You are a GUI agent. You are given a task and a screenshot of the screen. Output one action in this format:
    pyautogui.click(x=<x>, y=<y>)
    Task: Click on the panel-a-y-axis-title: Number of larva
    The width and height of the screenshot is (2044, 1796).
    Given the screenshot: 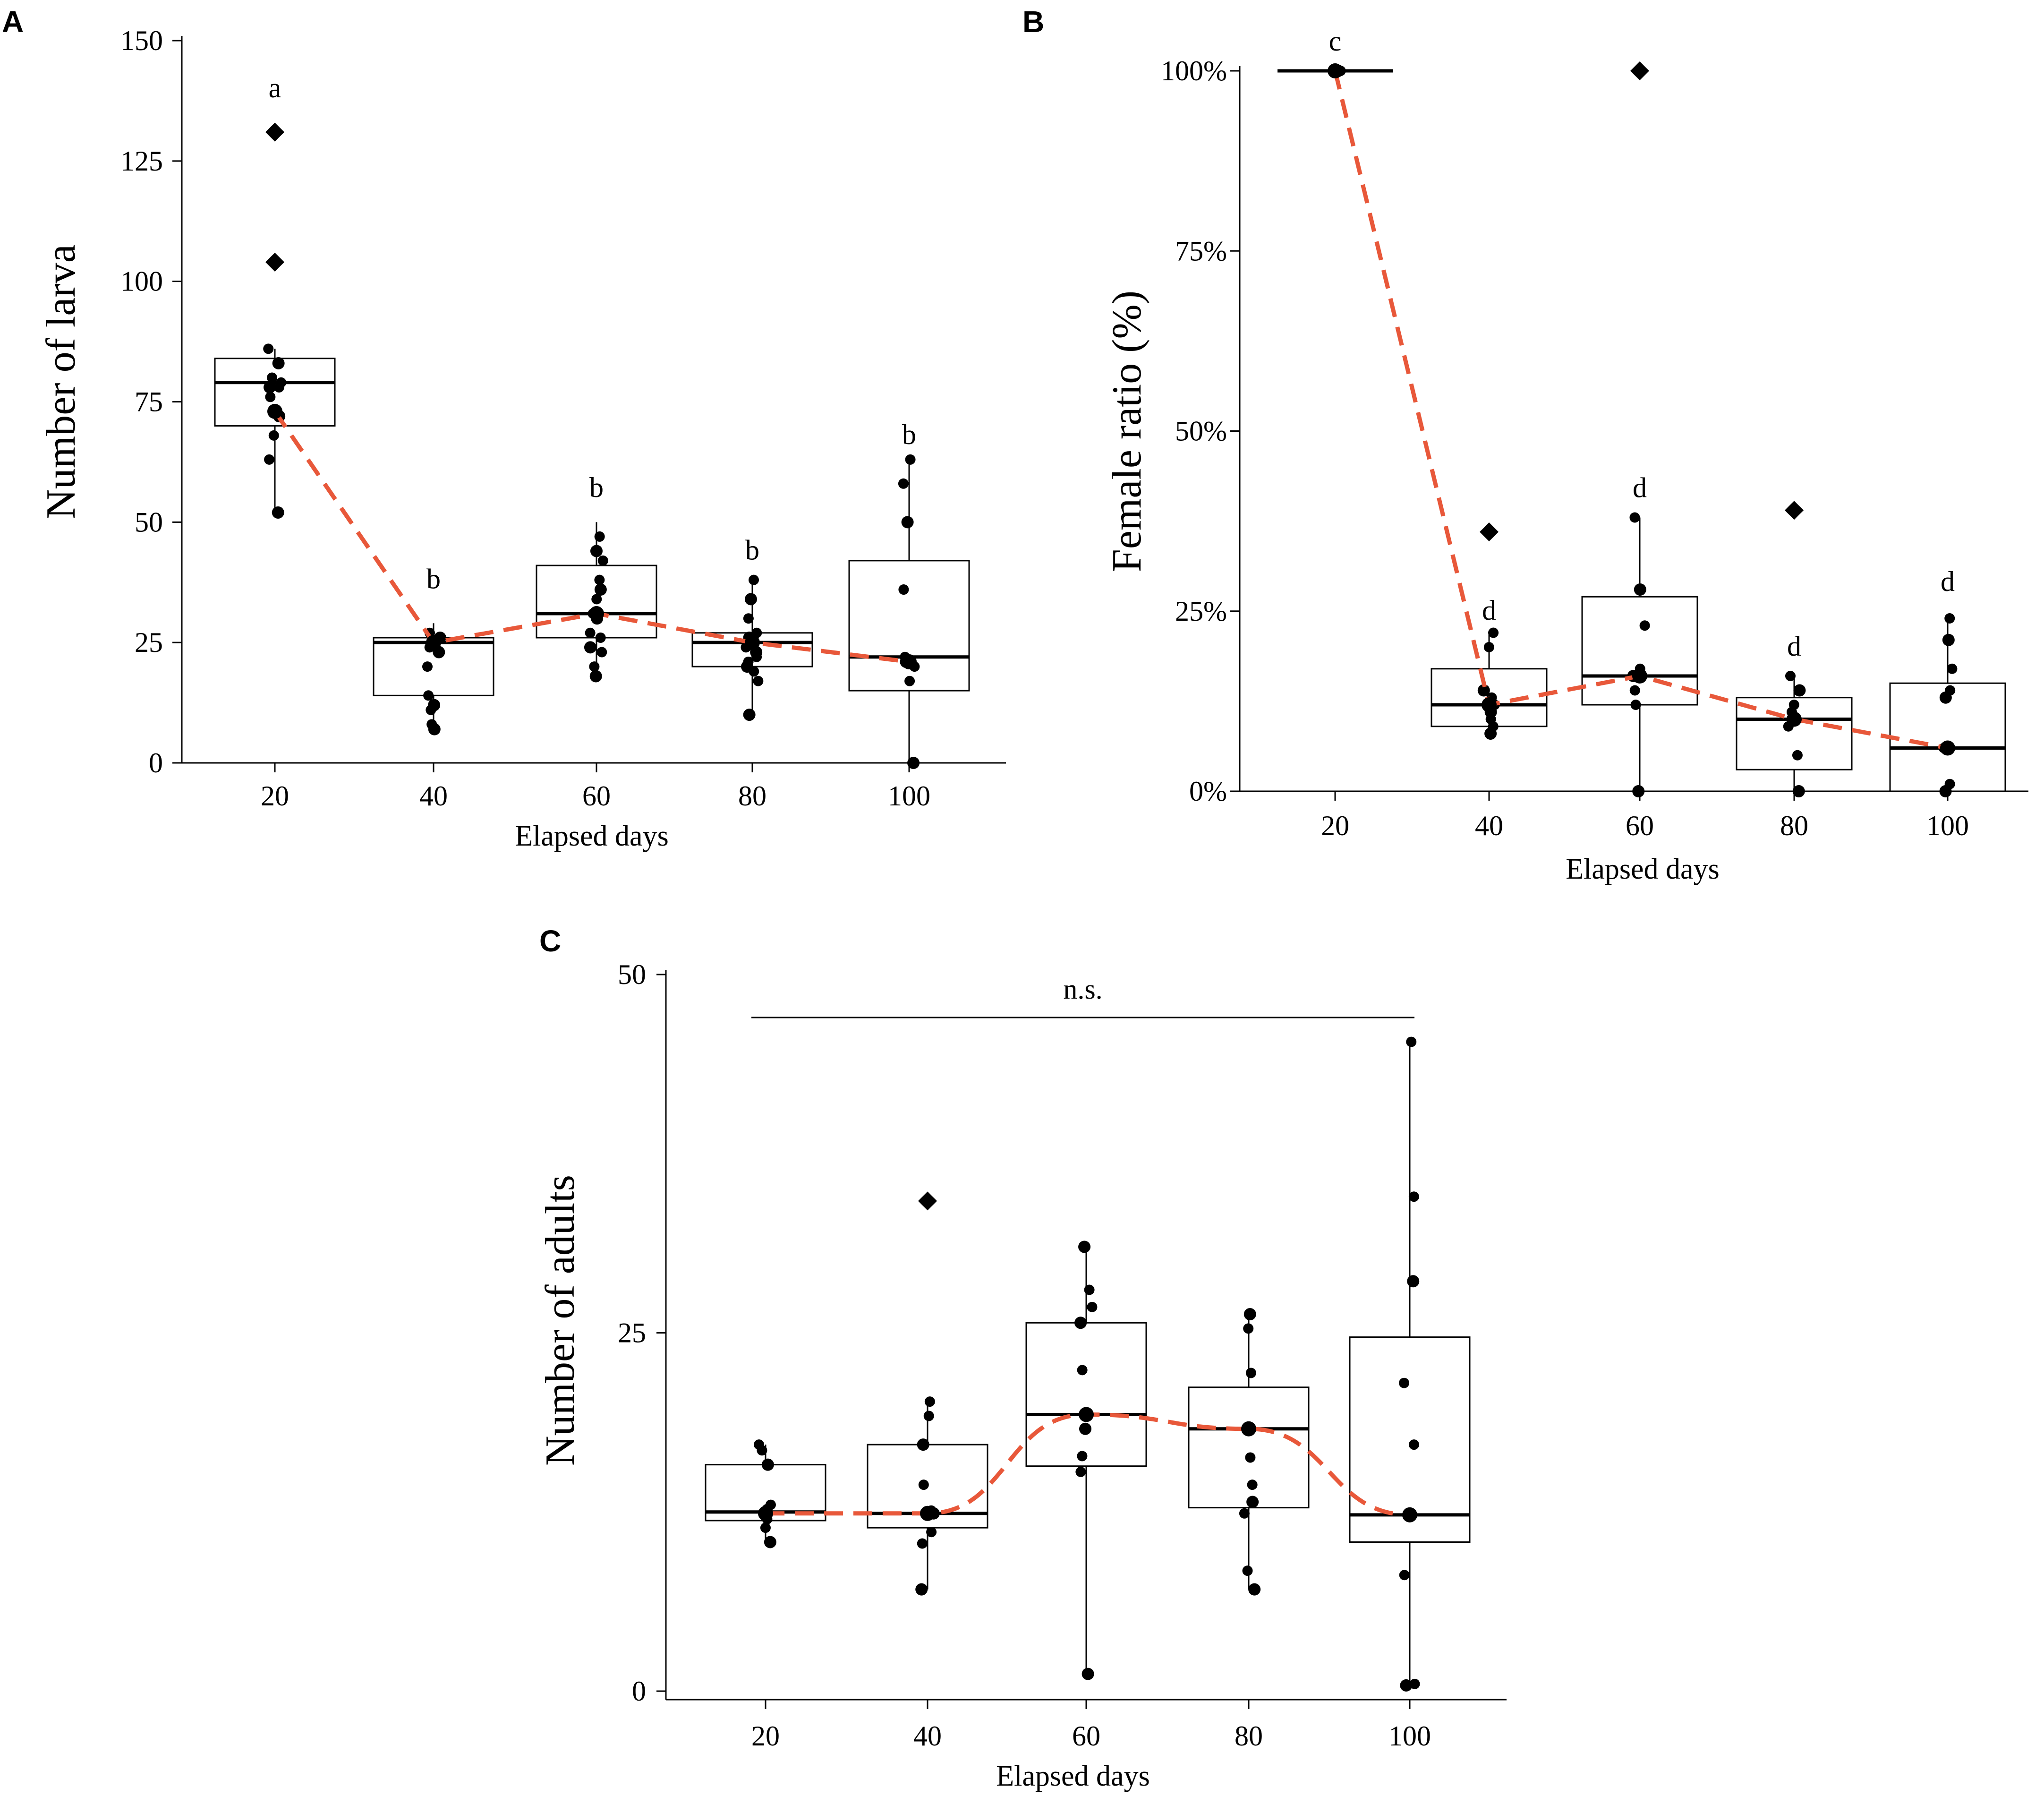 What is the action you would take?
    pyautogui.click(x=61, y=381)
    